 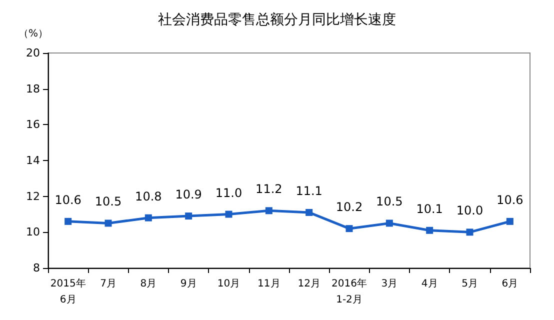 I want to click on data-label: 10.0, so click(x=470, y=211).